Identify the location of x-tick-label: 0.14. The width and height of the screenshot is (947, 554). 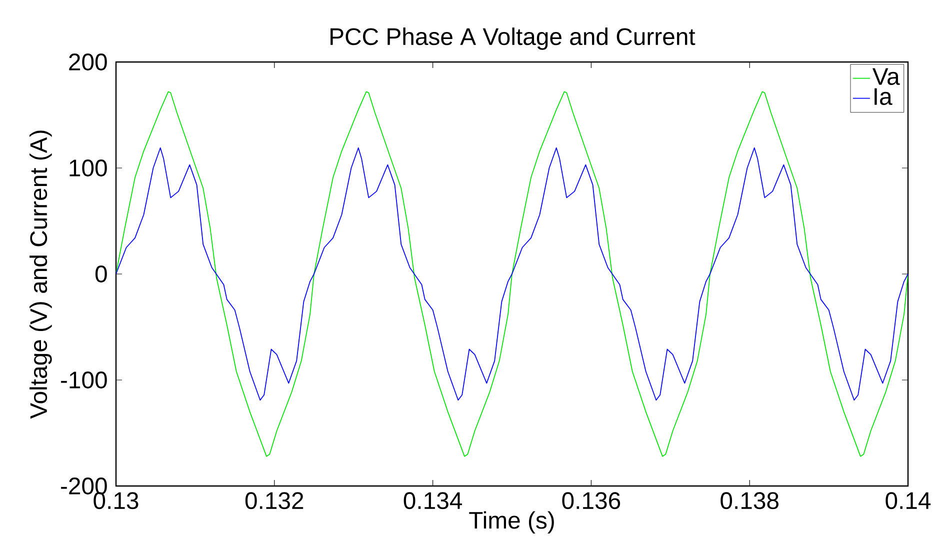
(908, 501).